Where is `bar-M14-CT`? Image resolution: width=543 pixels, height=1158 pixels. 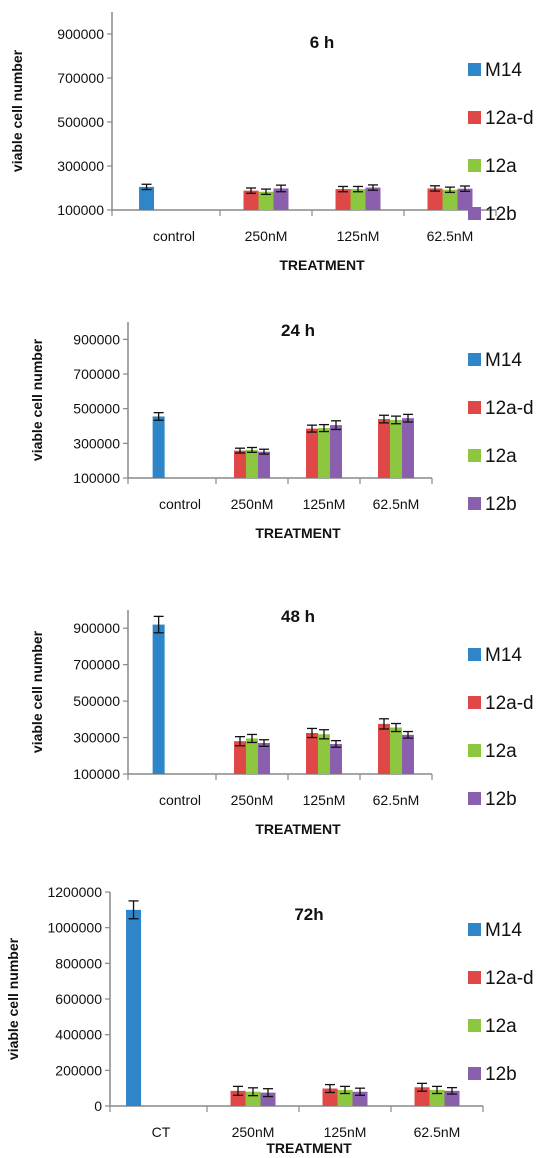 bar-M14-CT is located at coordinates (134, 1007).